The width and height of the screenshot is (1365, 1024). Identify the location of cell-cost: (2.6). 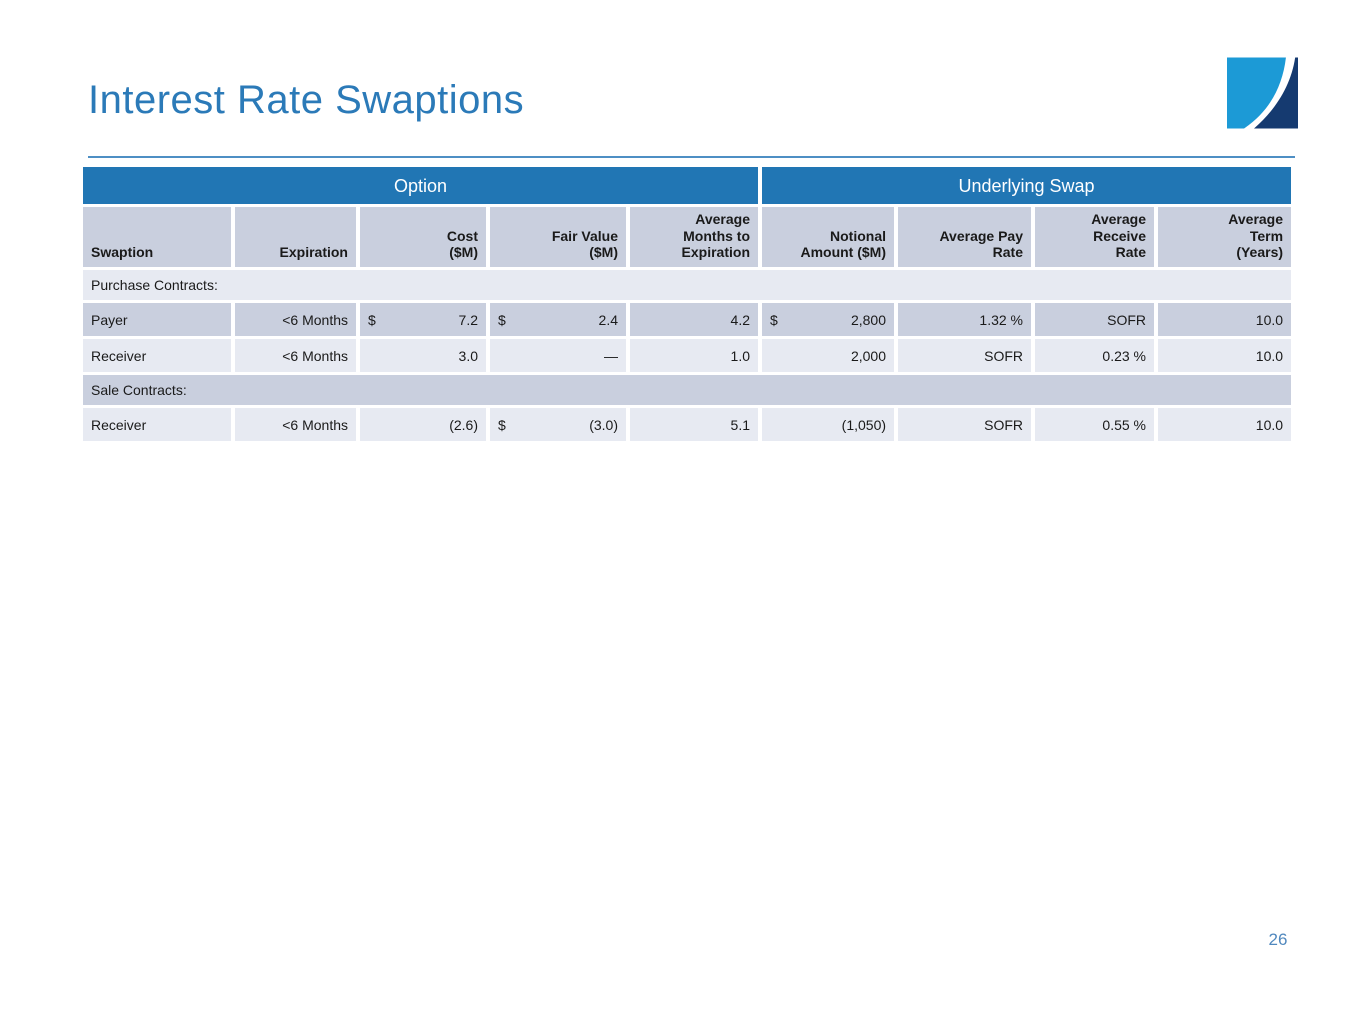
(425, 426).